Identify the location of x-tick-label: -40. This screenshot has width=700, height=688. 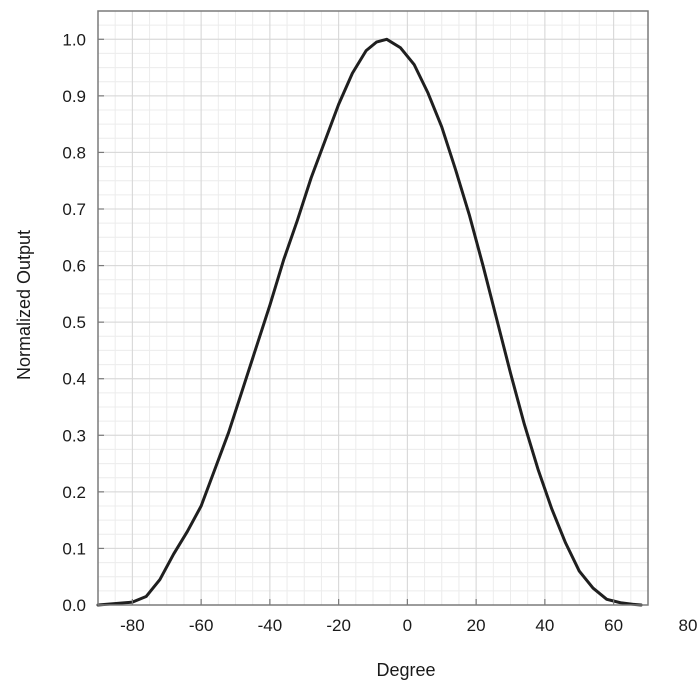
(270, 625).